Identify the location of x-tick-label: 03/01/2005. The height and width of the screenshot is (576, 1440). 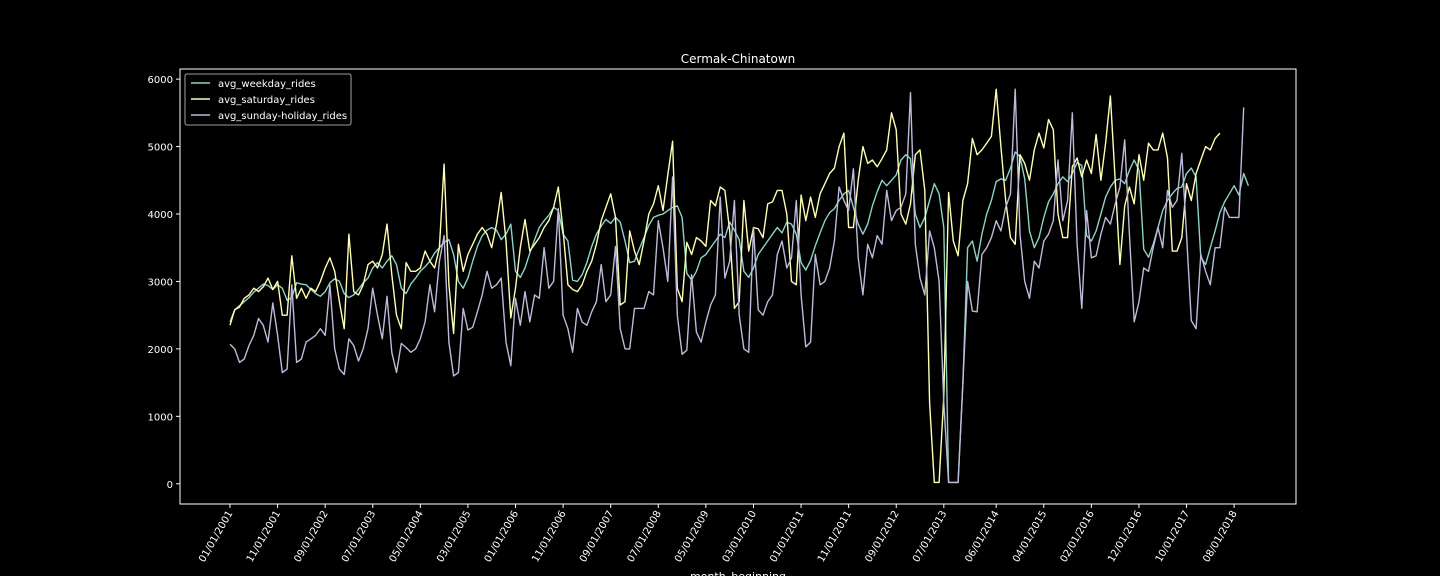
(454, 536).